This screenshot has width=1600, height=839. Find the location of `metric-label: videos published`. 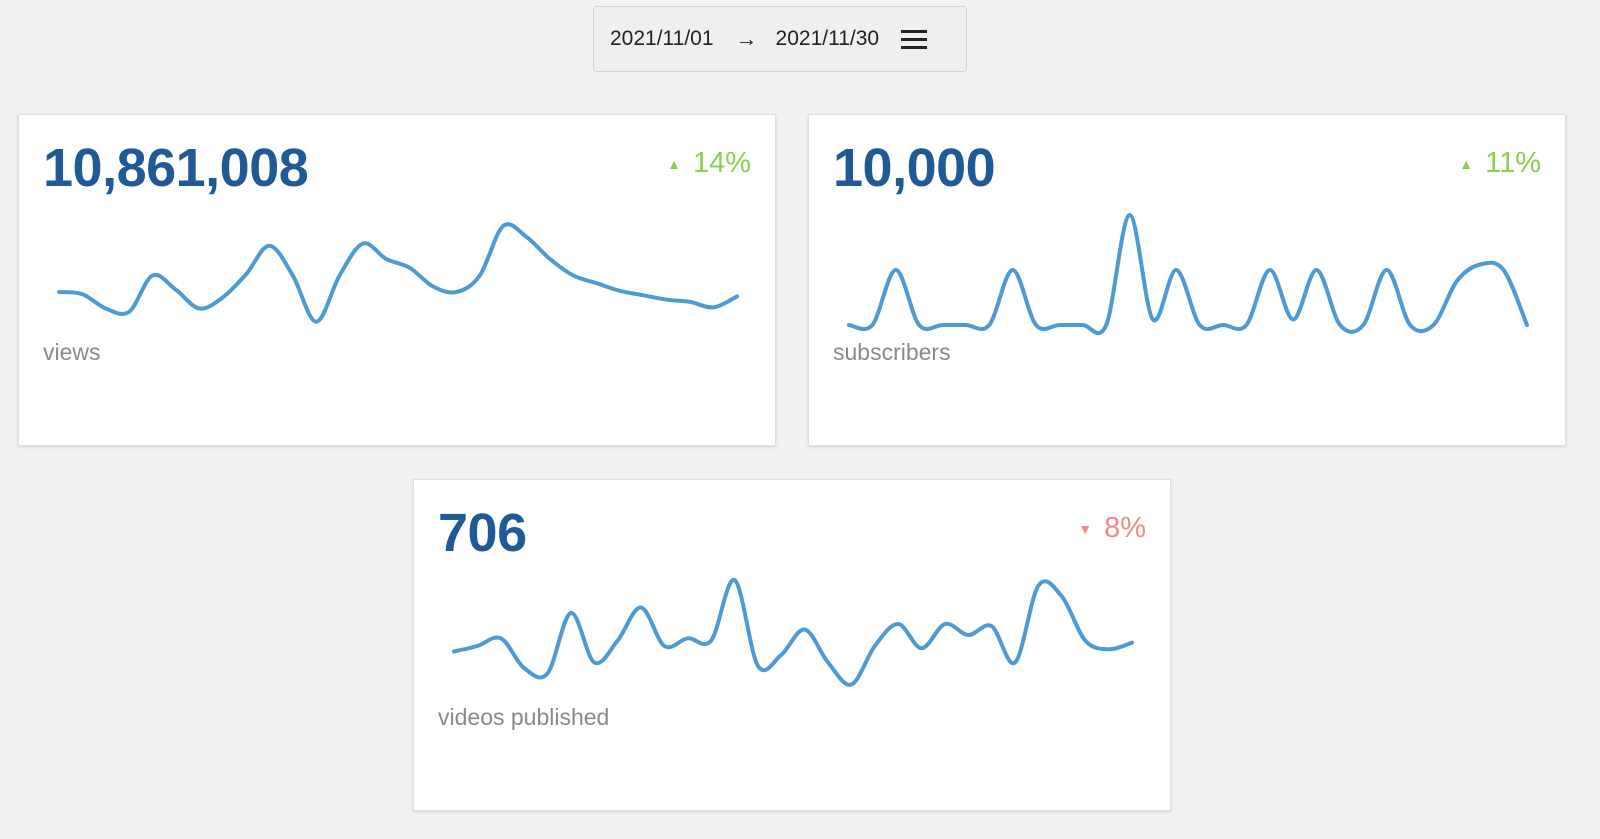

metric-label: videos published is located at coordinates (524, 717).